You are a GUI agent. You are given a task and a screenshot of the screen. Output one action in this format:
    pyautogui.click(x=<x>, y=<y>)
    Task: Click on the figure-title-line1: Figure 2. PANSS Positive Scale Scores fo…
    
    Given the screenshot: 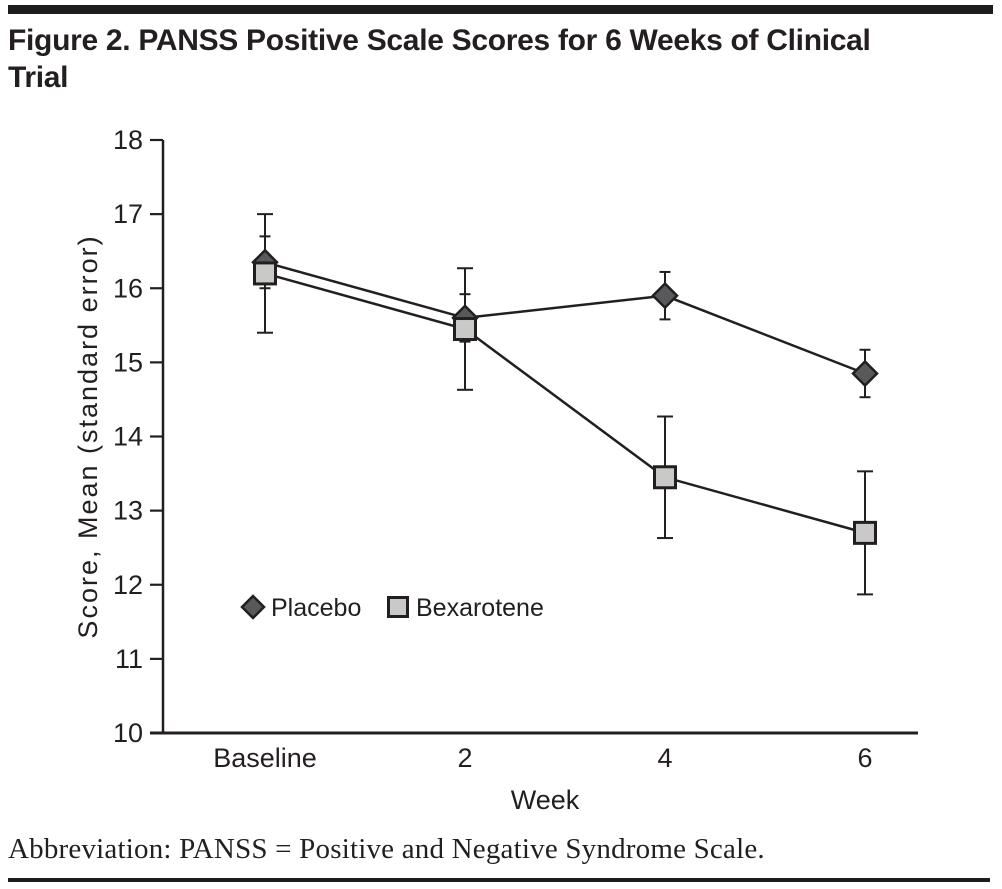 What is the action you would take?
    pyautogui.click(x=439, y=40)
    